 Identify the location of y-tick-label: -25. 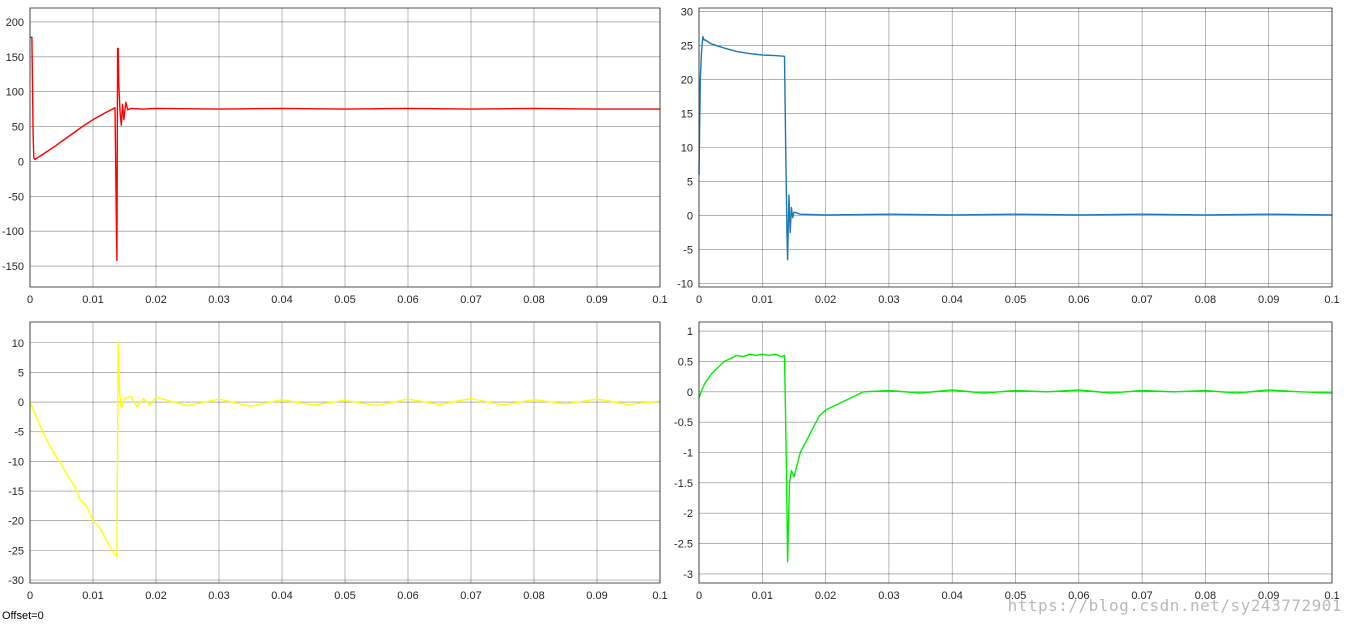
(16, 551).